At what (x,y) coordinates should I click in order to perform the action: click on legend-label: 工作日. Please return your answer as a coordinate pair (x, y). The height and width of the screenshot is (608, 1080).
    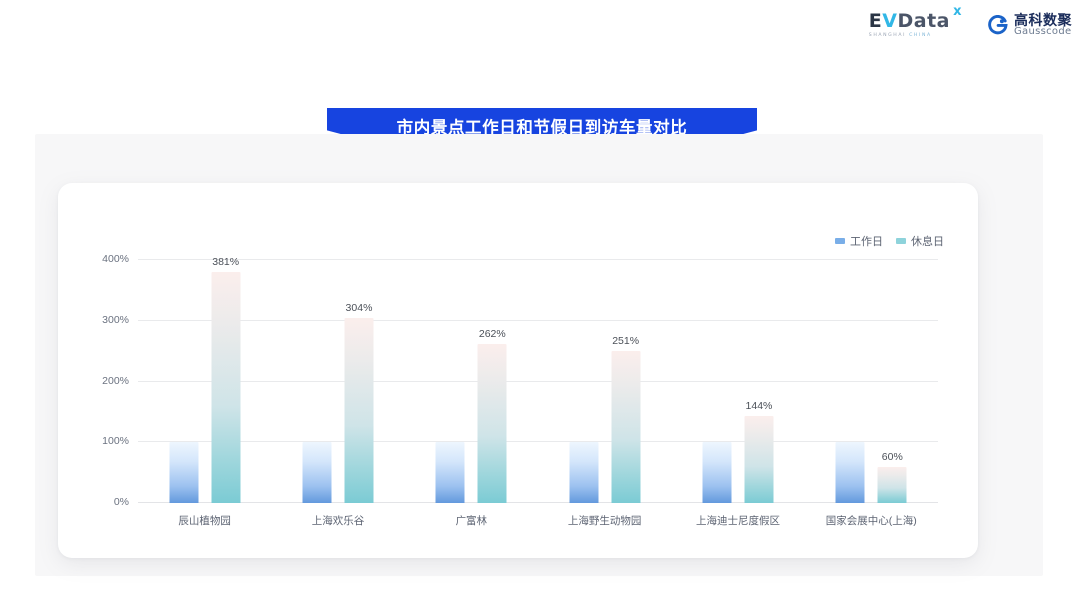
    Looking at the image, I should click on (866, 242).